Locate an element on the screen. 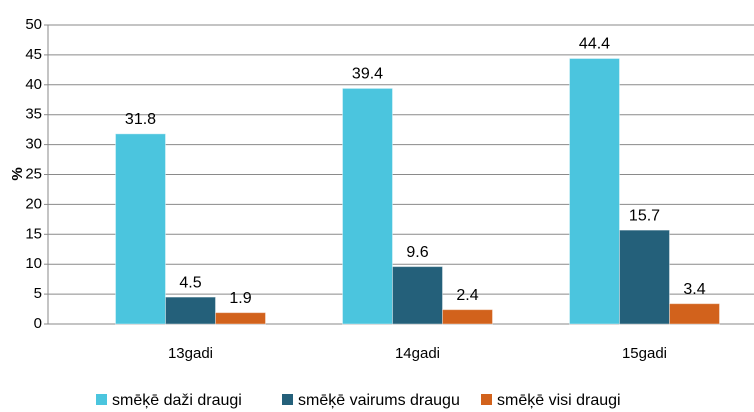 Image resolution: width=754 pixels, height=412 pixels. data-label: 4.5 is located at coordinates (190, 282).